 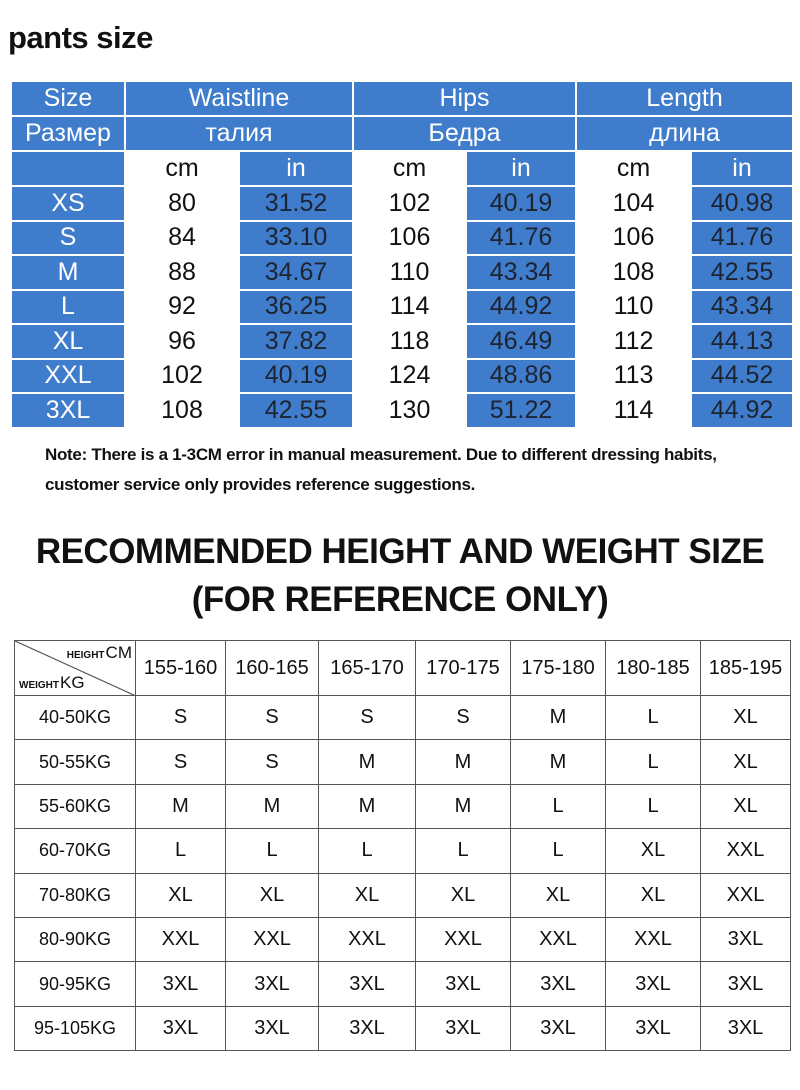 What do you see at coordinates (402, 203) in the screenshot?
I see `size-row: XS 80 31.52 102 40.19 104 40.98` at bounding box center [402, 203].